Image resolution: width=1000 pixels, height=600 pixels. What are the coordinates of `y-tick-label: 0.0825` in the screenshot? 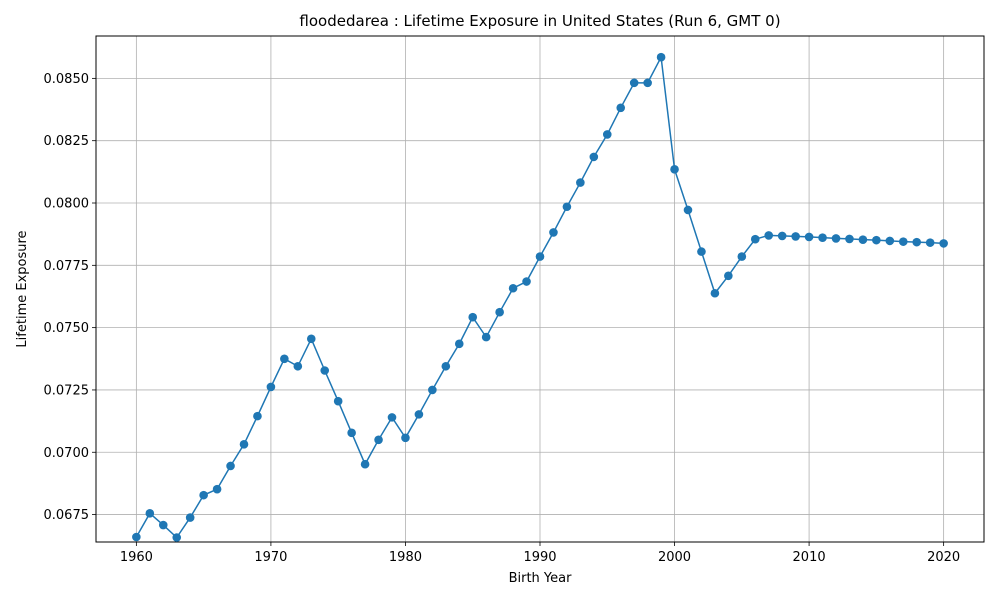 It's located at (67, 141).